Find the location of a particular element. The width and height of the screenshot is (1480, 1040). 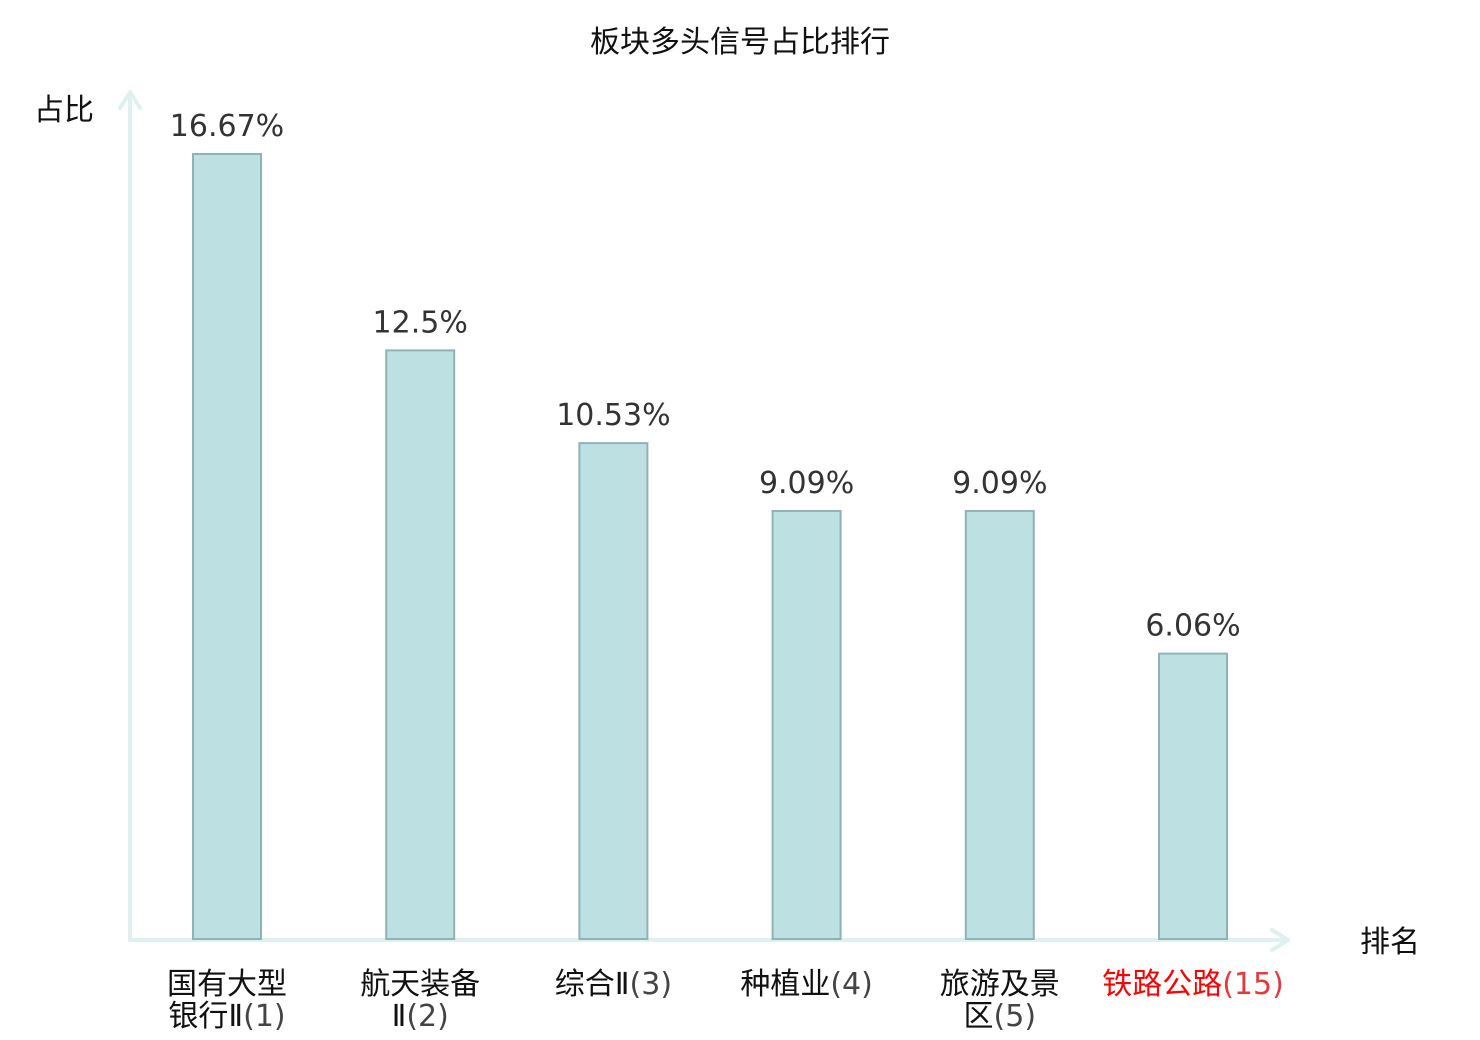

category-label-6: 铁路公路(15) is located at coordinates (1193, 984).